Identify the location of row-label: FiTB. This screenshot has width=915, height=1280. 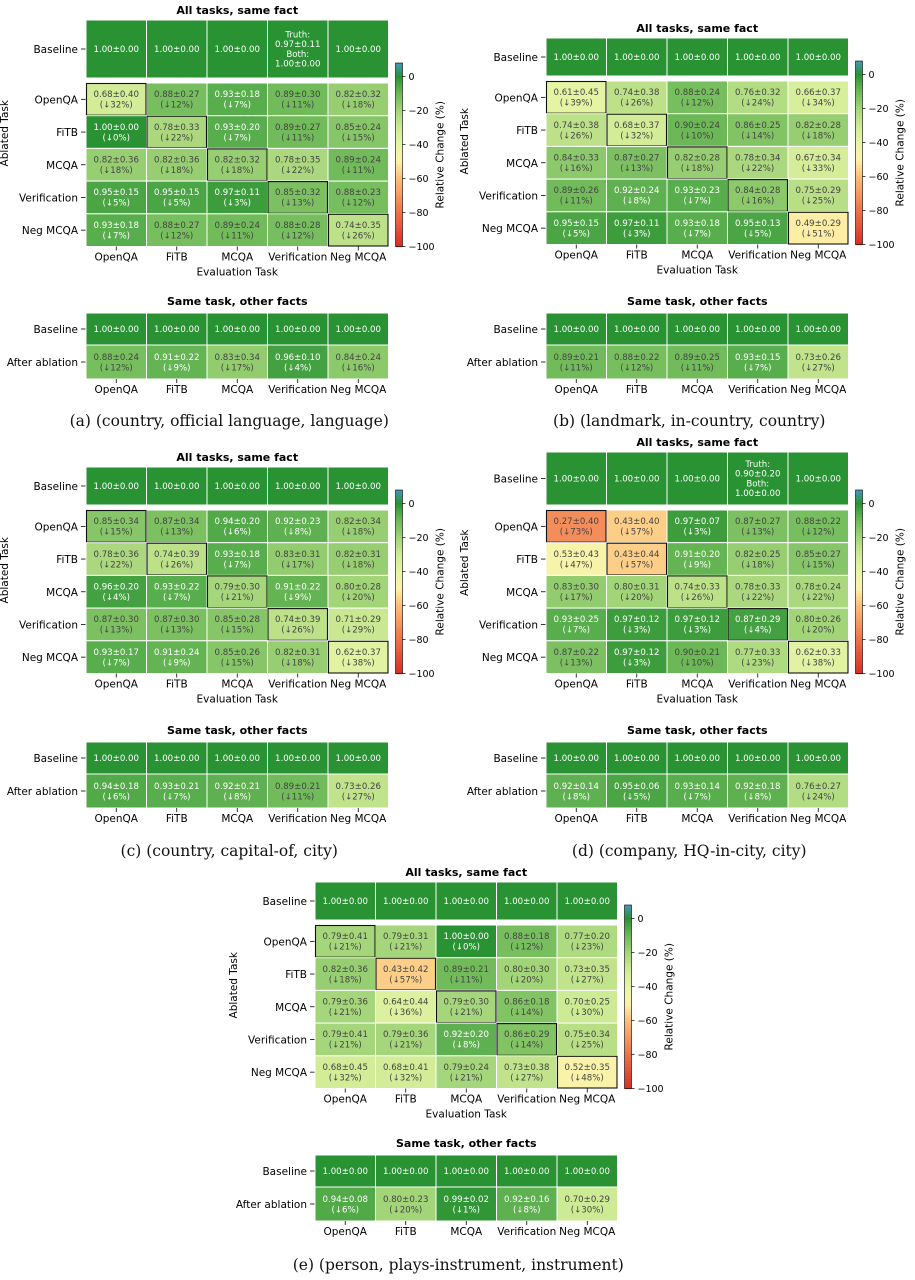
(527, 560).